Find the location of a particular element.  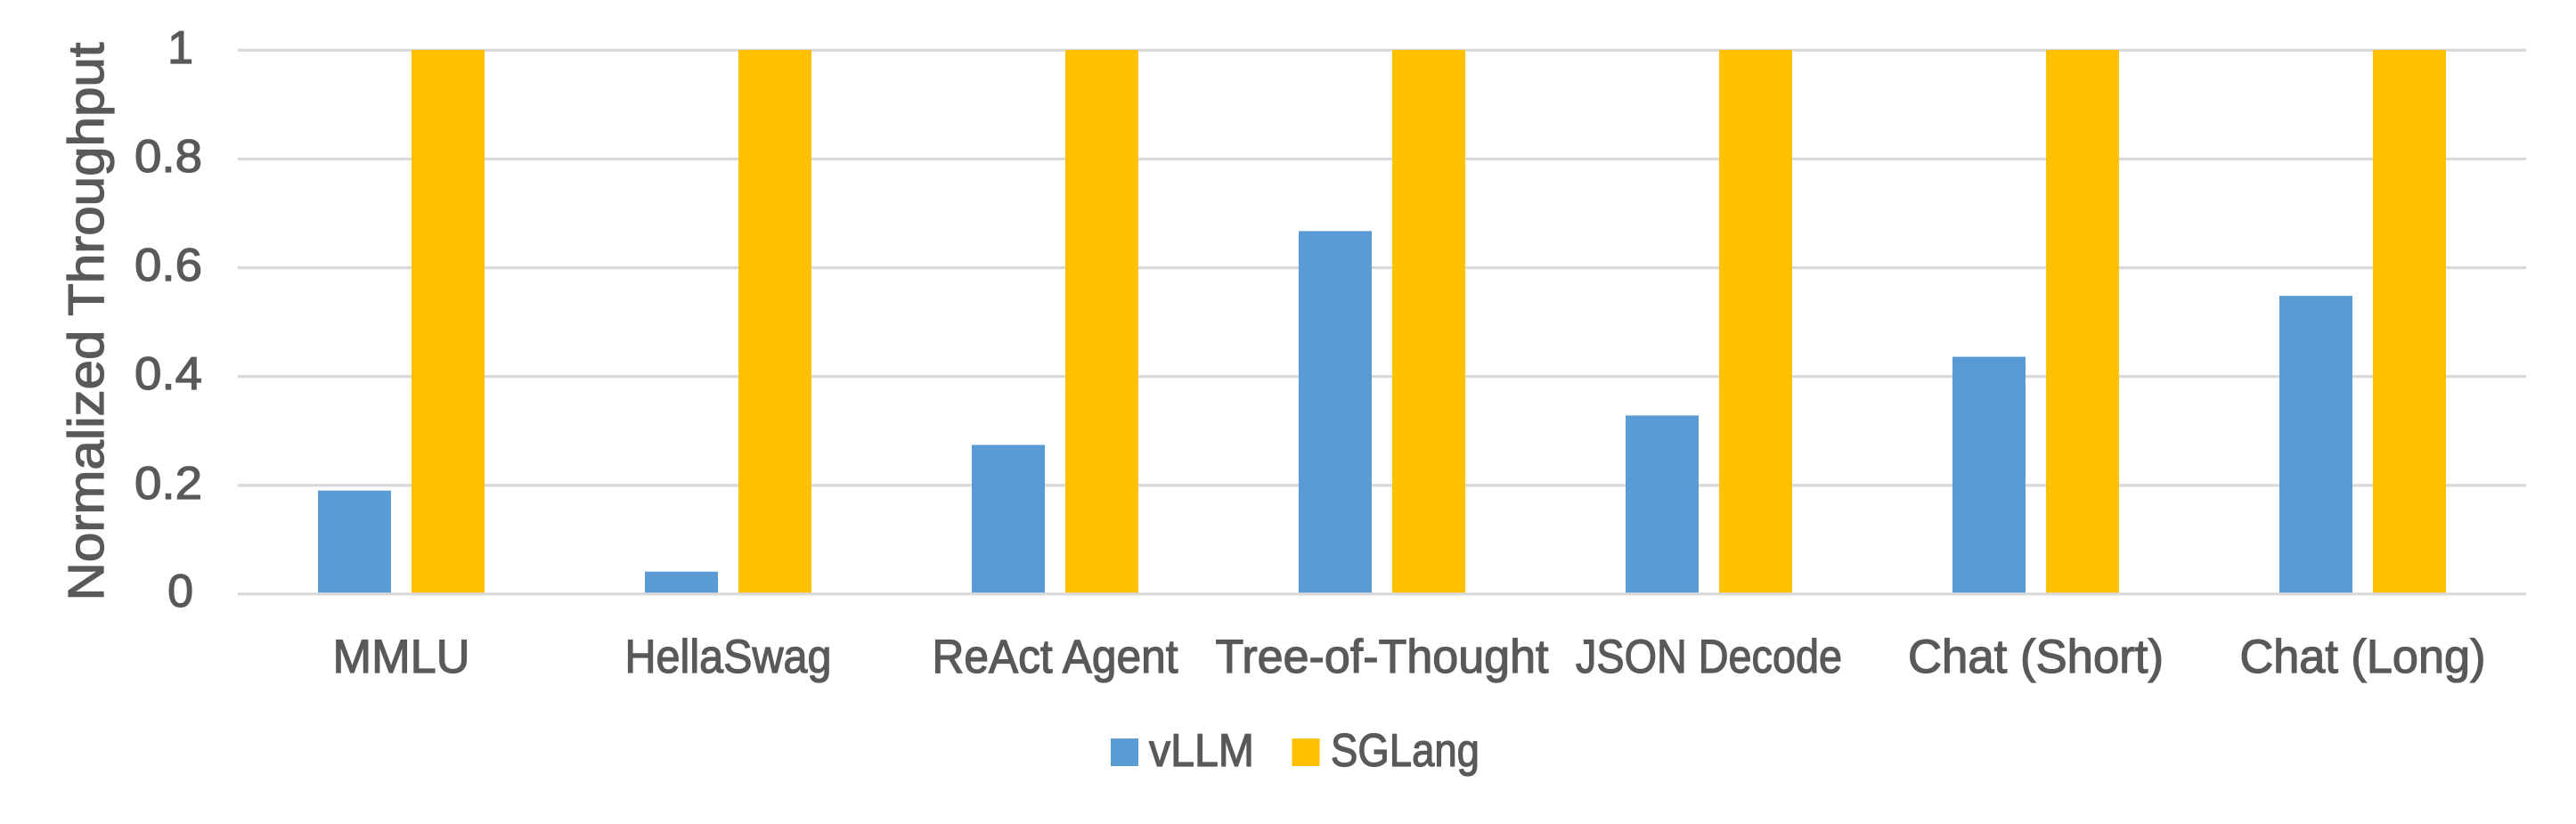

svg-text: ReAct Agent is located at coordinates (1055, 657).